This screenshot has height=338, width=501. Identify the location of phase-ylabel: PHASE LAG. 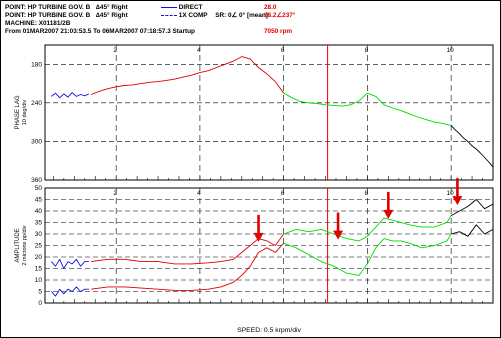
(18, 112).